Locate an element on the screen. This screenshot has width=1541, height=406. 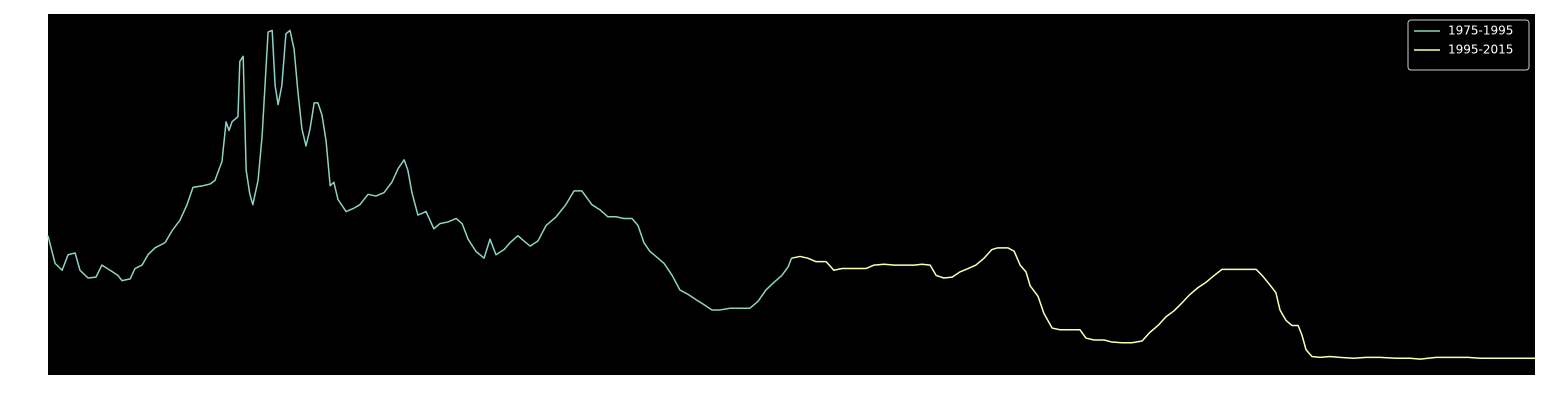
line-series is located at coordinates (1163, 303).